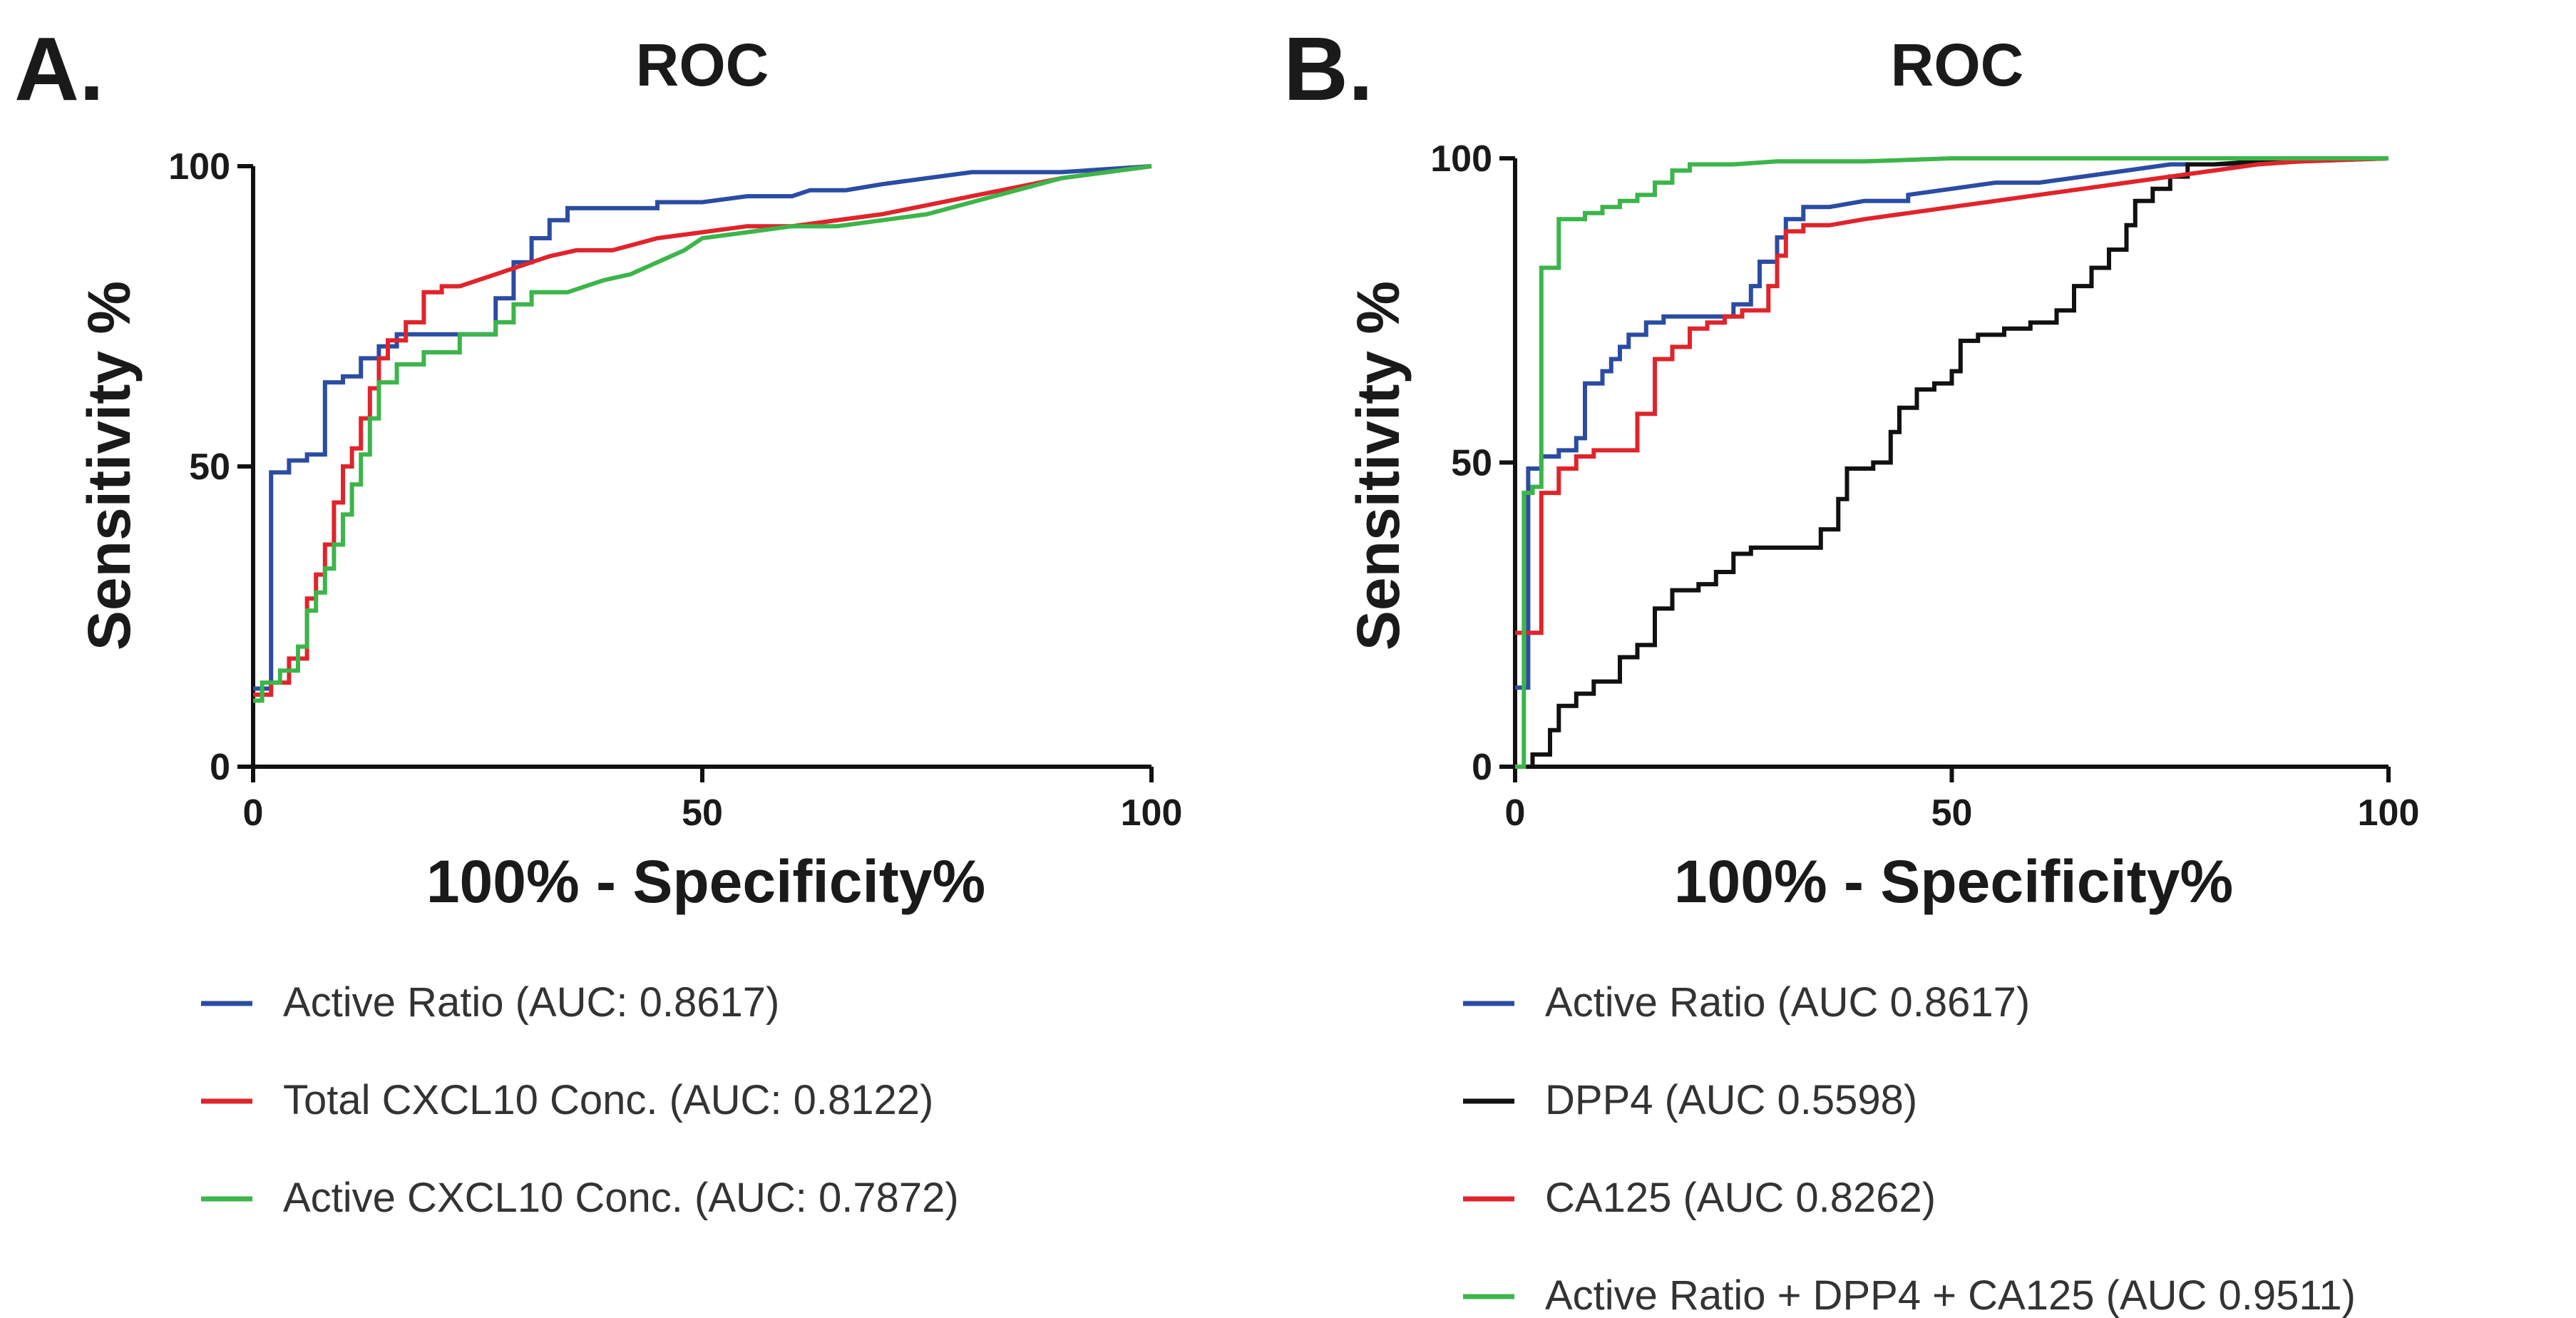 Image resolution: width=2576 pixels, height=1318 pixels. What do you see at coordinates (109, 465) in the screenshot?
I see `panel-a-y-axis-title: Sensitivity %` at bounding box center [109, 465].